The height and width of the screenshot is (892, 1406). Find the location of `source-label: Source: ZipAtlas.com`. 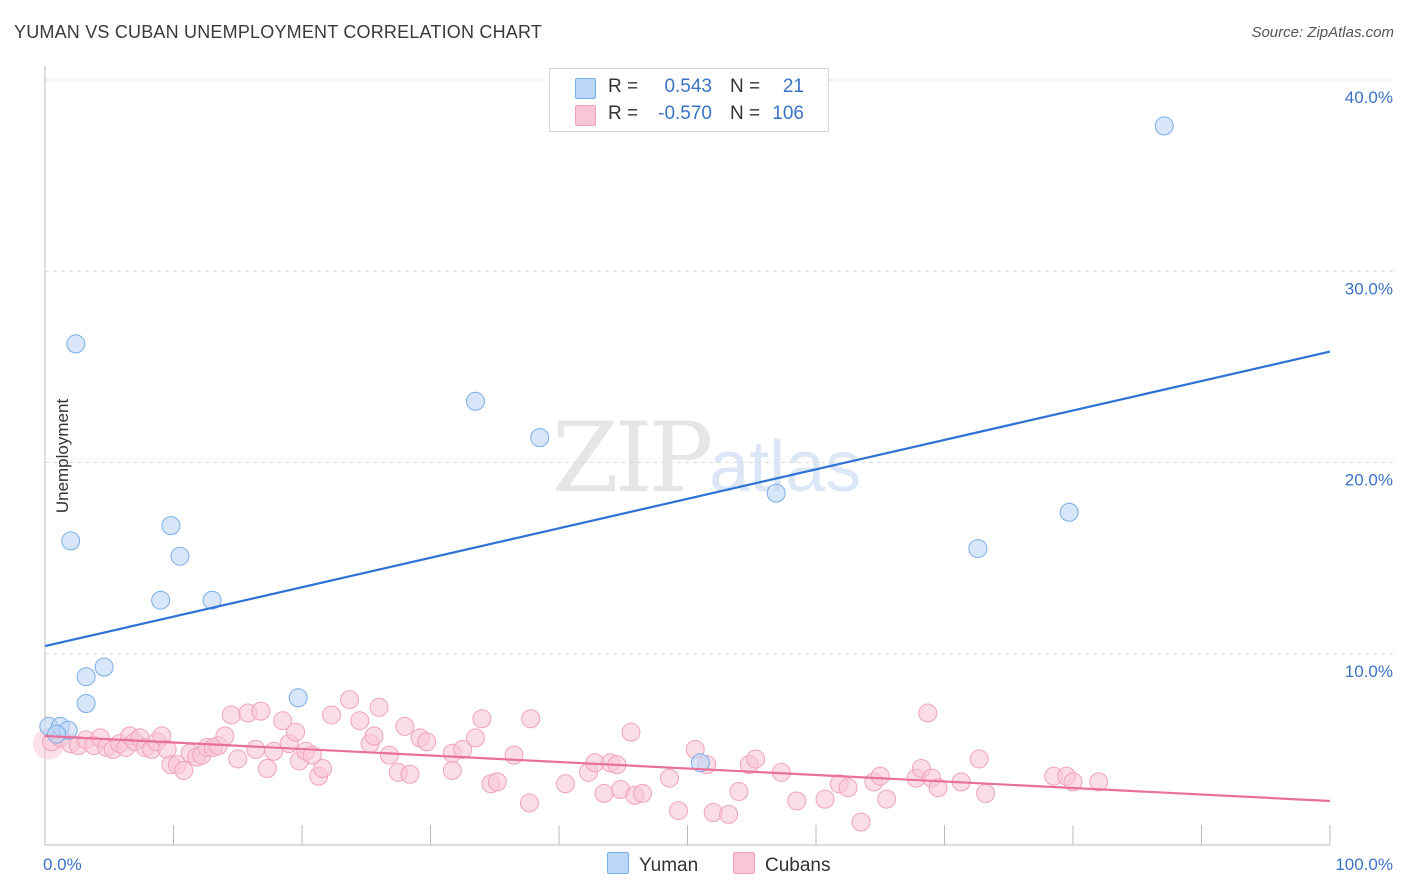

source-label: Source: ZipAtlas.com is located at coordinates (1322, 32).